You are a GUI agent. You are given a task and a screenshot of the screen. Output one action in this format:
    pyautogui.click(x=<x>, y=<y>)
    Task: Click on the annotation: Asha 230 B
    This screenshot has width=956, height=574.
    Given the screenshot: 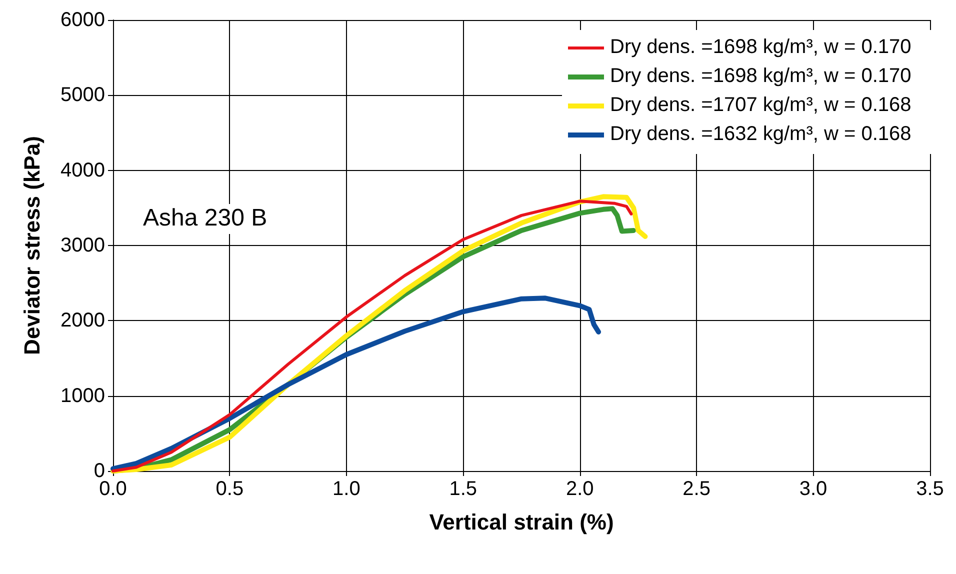 What is the action you would take?
    pyautogui.click(x=205, y=218)
    